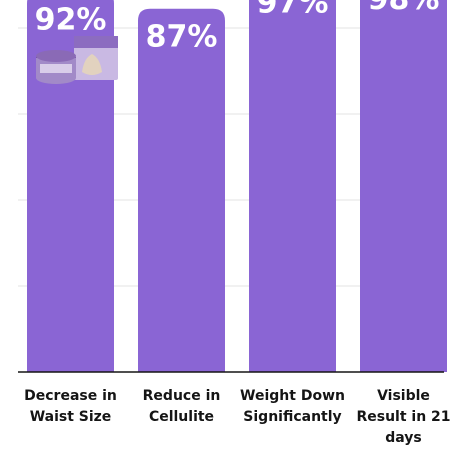 This screenshot has width=450, height=450. Describe the element at coordinates (403, 417) in the screenshot. I see `category-label: Visible Result in 21 days` at that location.